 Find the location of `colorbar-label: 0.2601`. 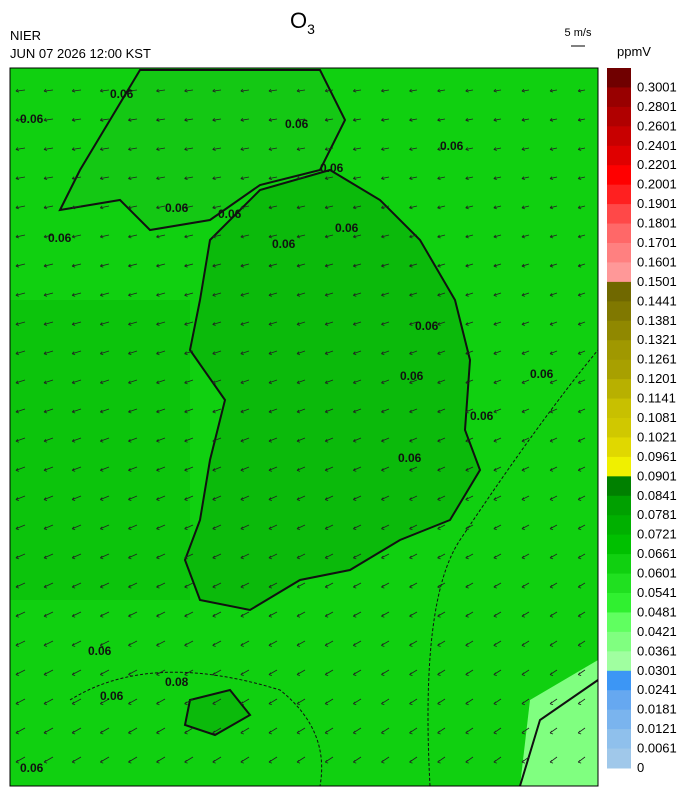

colorbar-label: 0.2601 is located at coordinates (657, 125).